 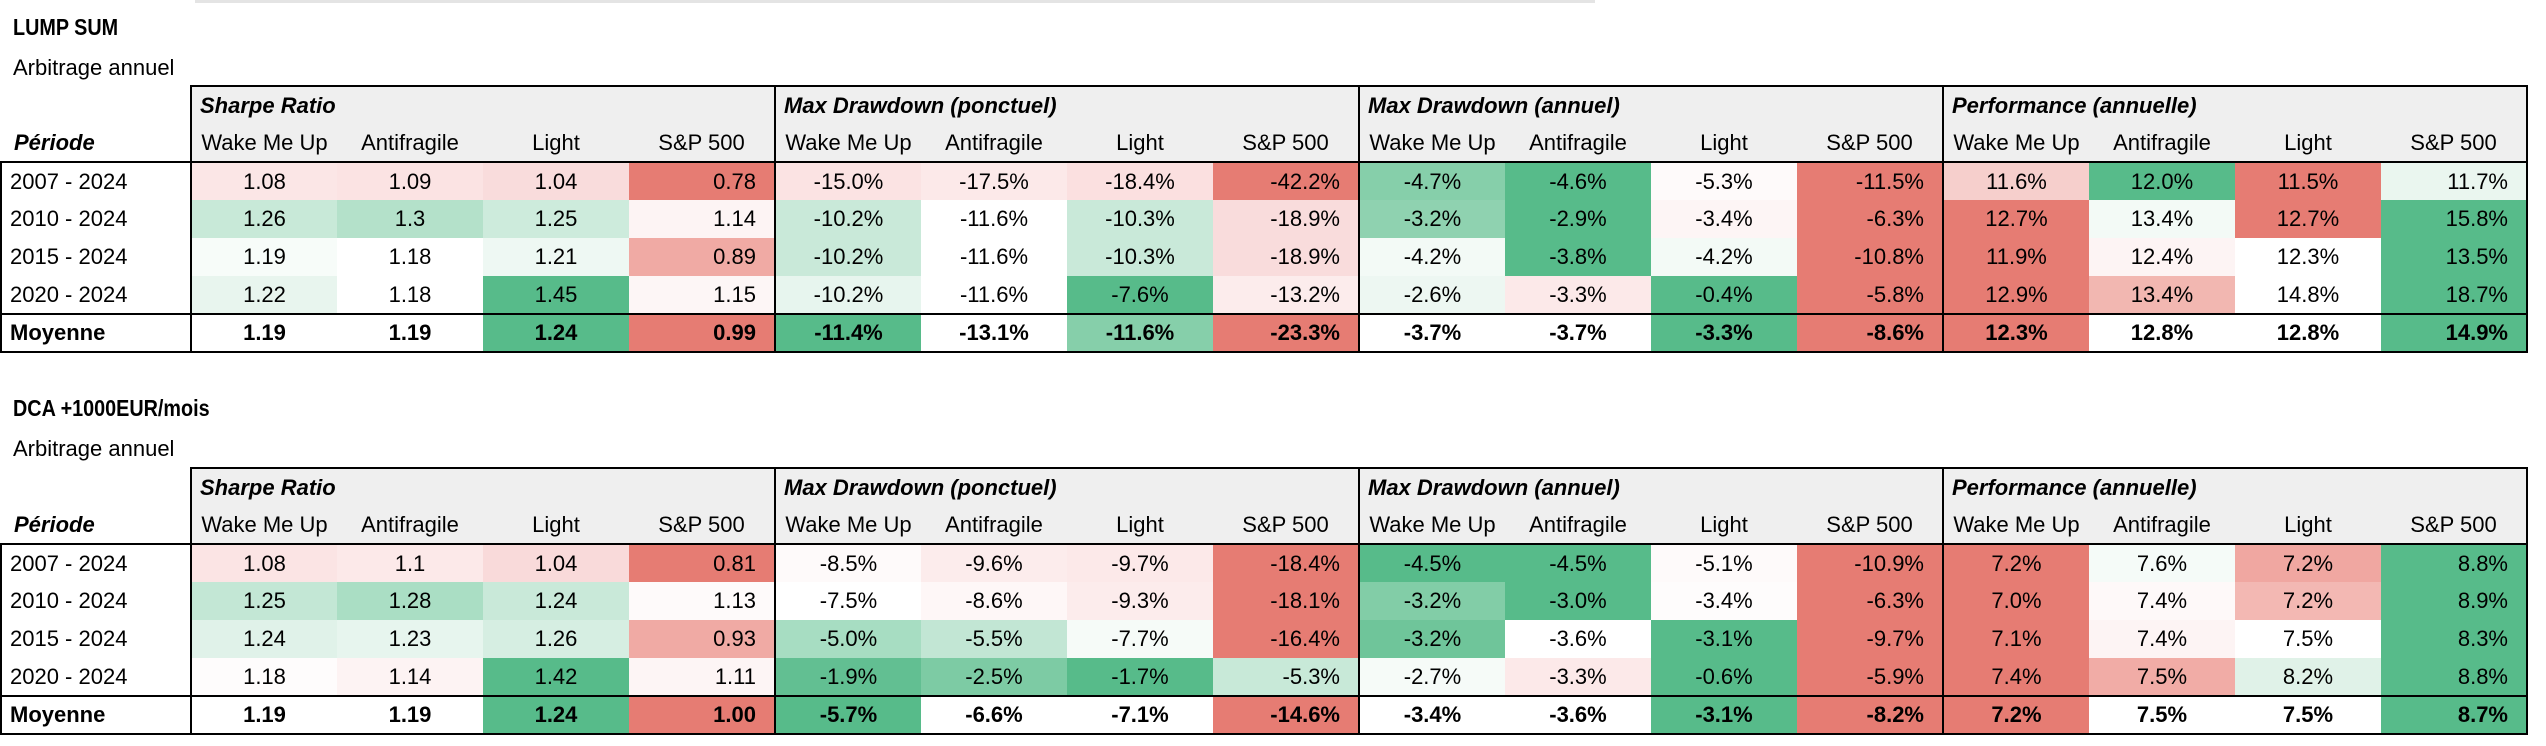 What do you see at coordinates (1578, 715) in the screenshot?
I see `average-cell: -3.6%` at bounding box center [1578, 715].